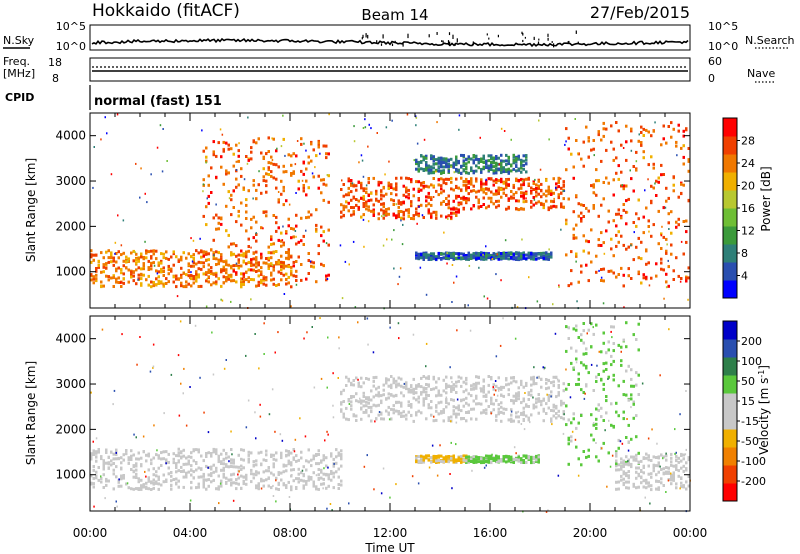 The height and width of the screenshot is (554, 800). What do you see at coordinates (750, 441) in the screenshot?
I see `colorbar-tick-label: -50` at bounding box center [750, 441].